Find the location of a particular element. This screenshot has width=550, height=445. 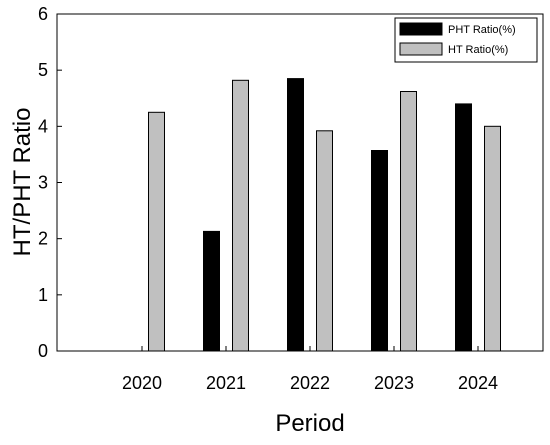

x-tick-label-2024: 2024 is located at coordinates (478, 383).